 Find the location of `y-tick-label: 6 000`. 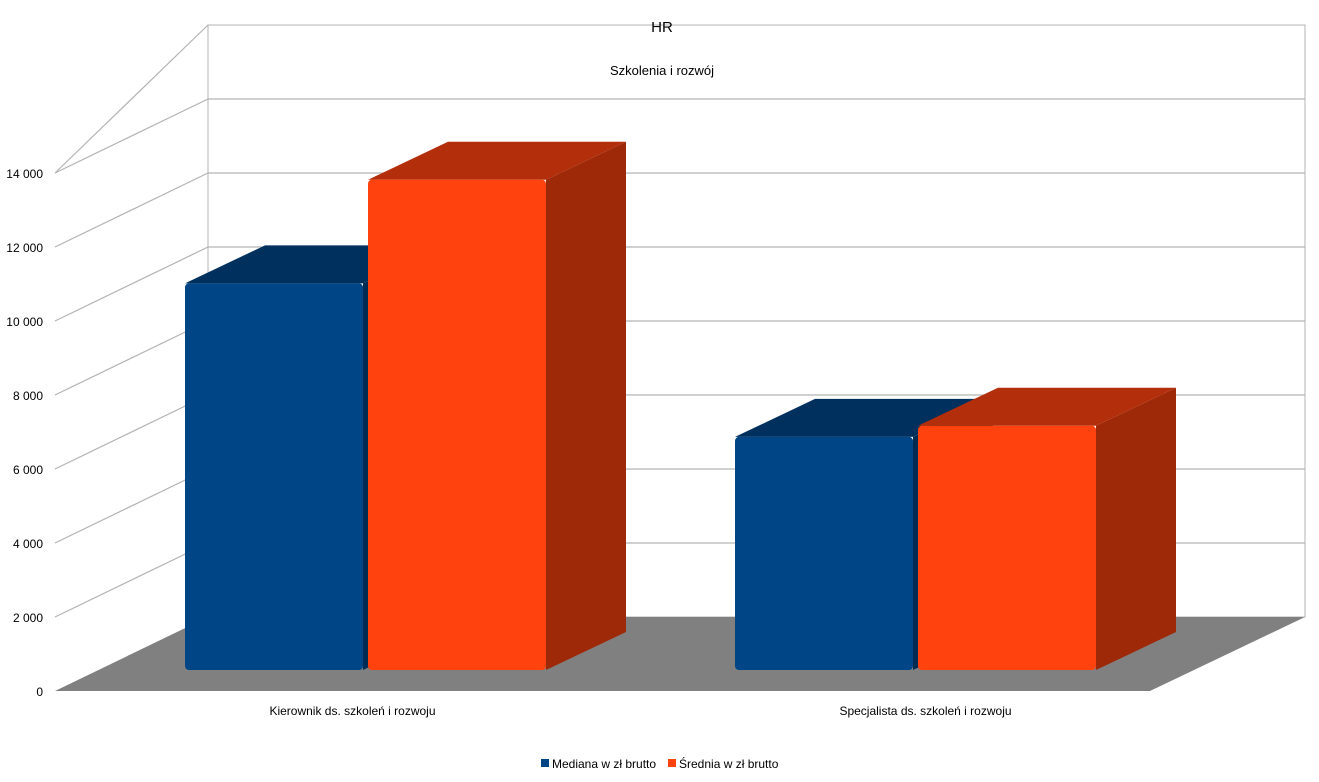

y-tick-label: 6 000 is located at coordinates (28, 470).